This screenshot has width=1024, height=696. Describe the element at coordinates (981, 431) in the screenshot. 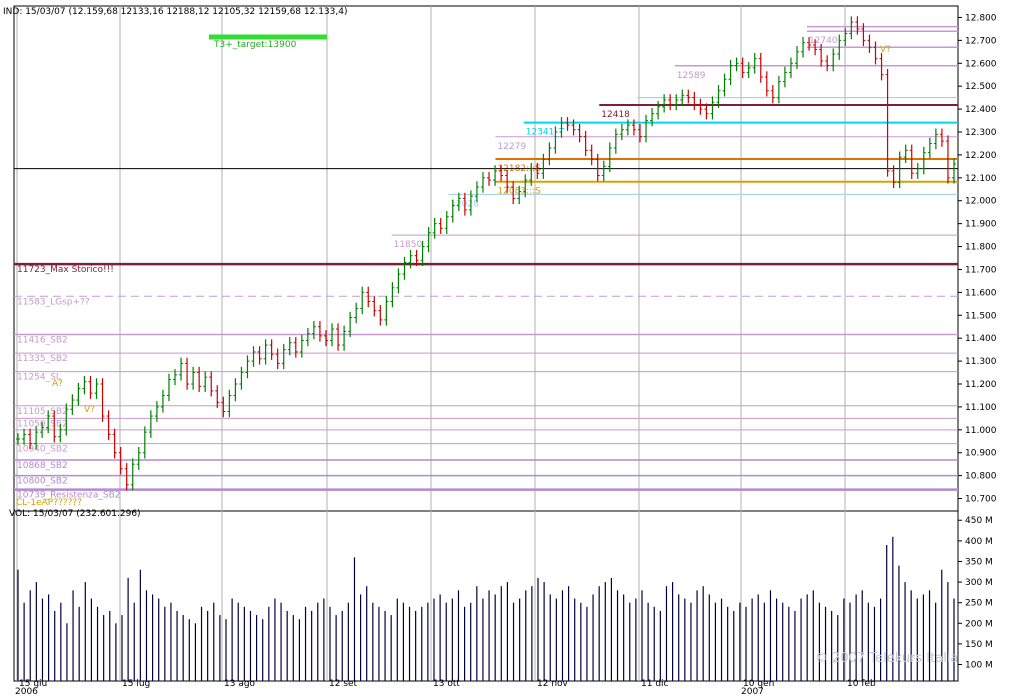

I see `price-tick-label: 11.000` at that location.